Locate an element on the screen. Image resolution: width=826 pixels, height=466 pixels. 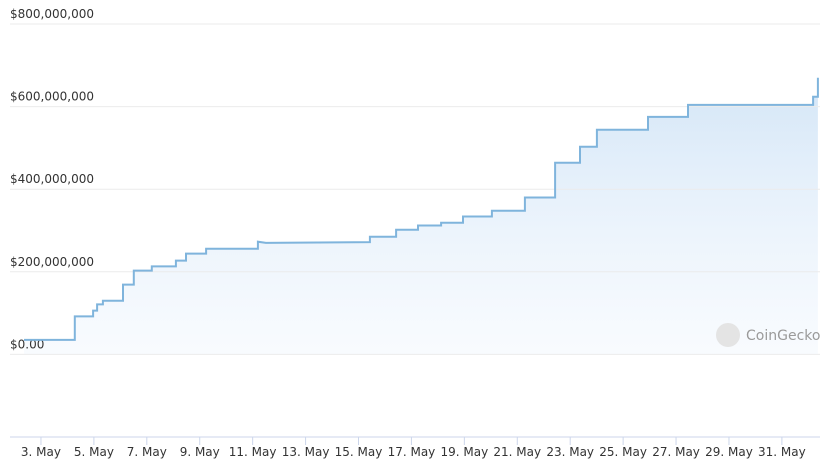
x-tick-label: 3. May is located at coordinates (41, 452).